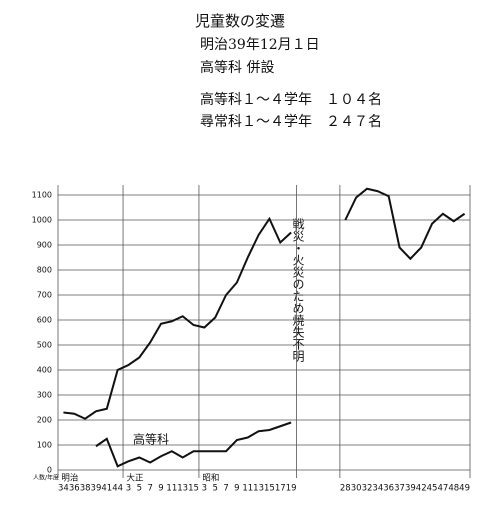  Describe the element at coordinates (291, 489) in the screenshot. I see `x-tick-label: 19` at that location.